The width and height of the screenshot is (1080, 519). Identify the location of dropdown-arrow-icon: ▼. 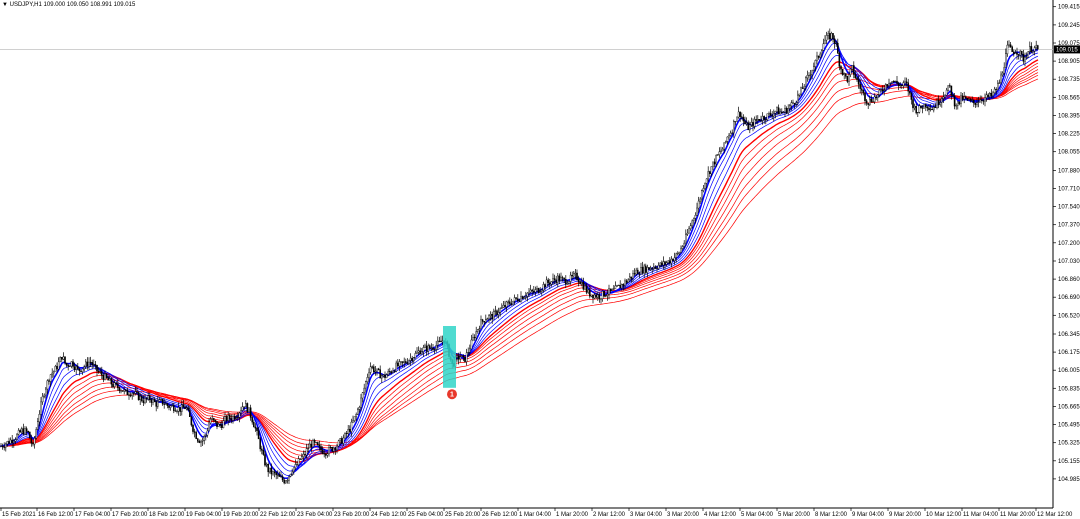
(6, 5).